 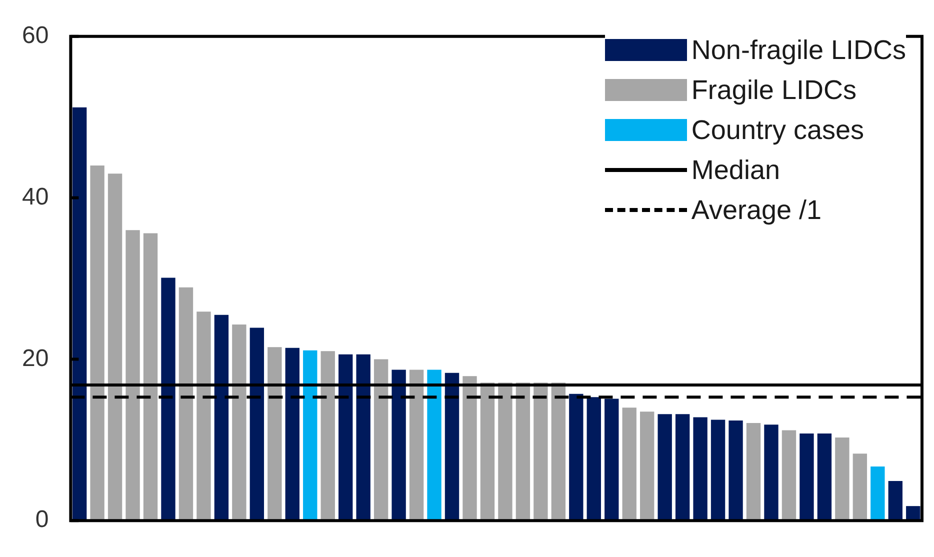 I want to click on y-tick-label: 60, so click(x=35, y=36).